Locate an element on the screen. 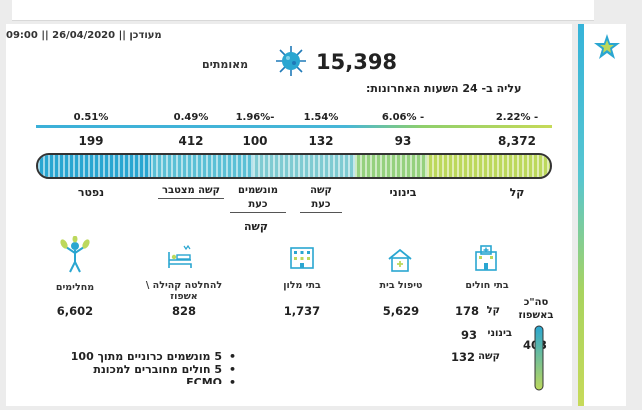  count-ventilated: 100 is located at coordinates (255, 141).